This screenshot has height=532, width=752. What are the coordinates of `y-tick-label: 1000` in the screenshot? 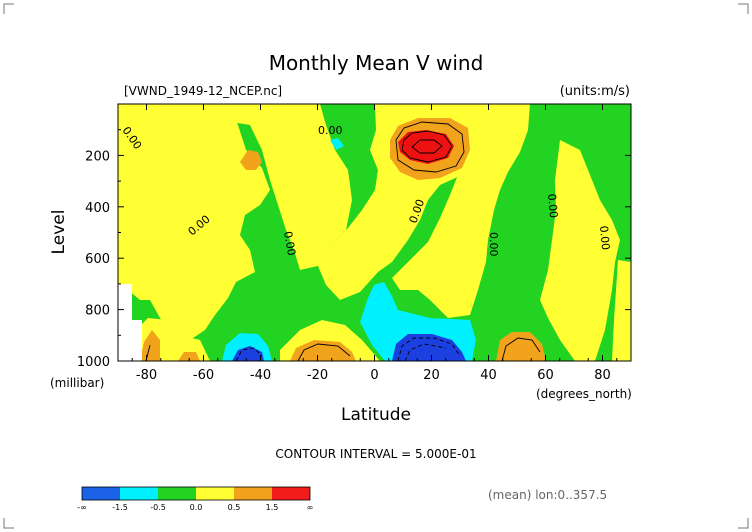 It's located at (93, 362).